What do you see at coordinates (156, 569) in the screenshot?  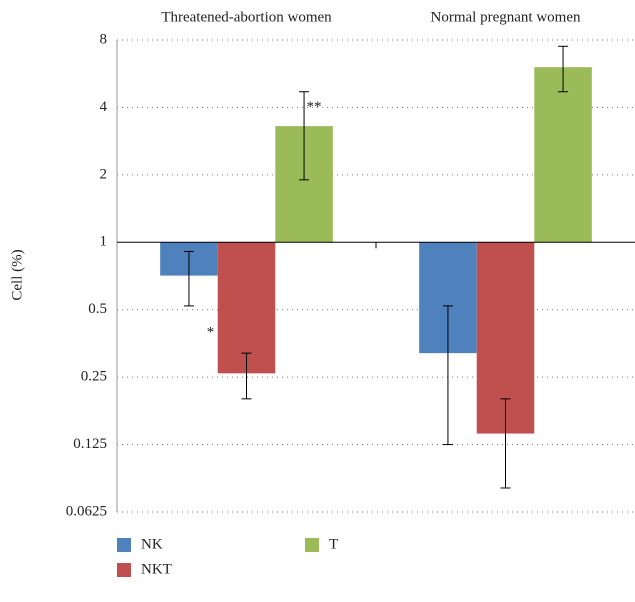 I see `legend-label: NKT` at bounding box center [156, 569].